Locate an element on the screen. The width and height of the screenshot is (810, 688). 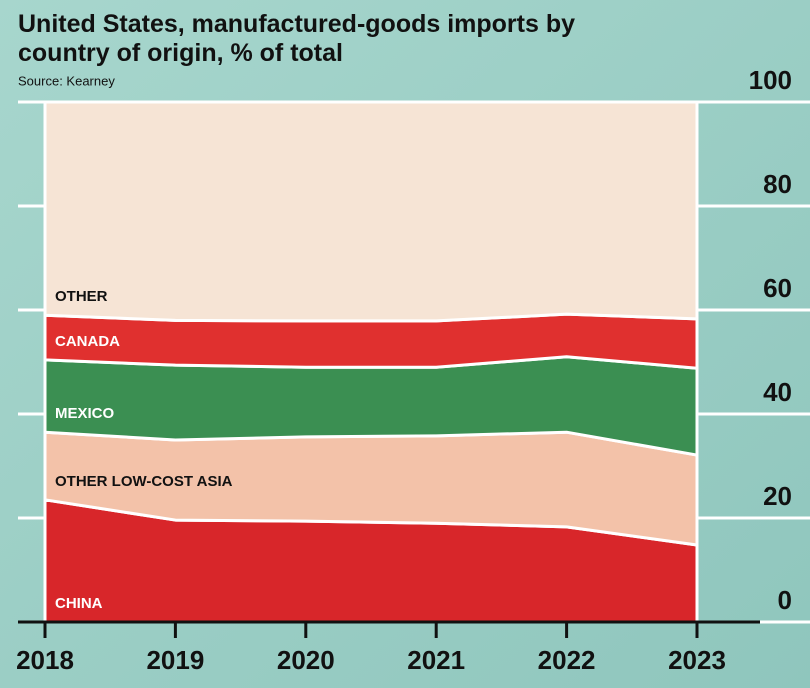
y-tick-label: 80 is located at coordinates (777, 184).